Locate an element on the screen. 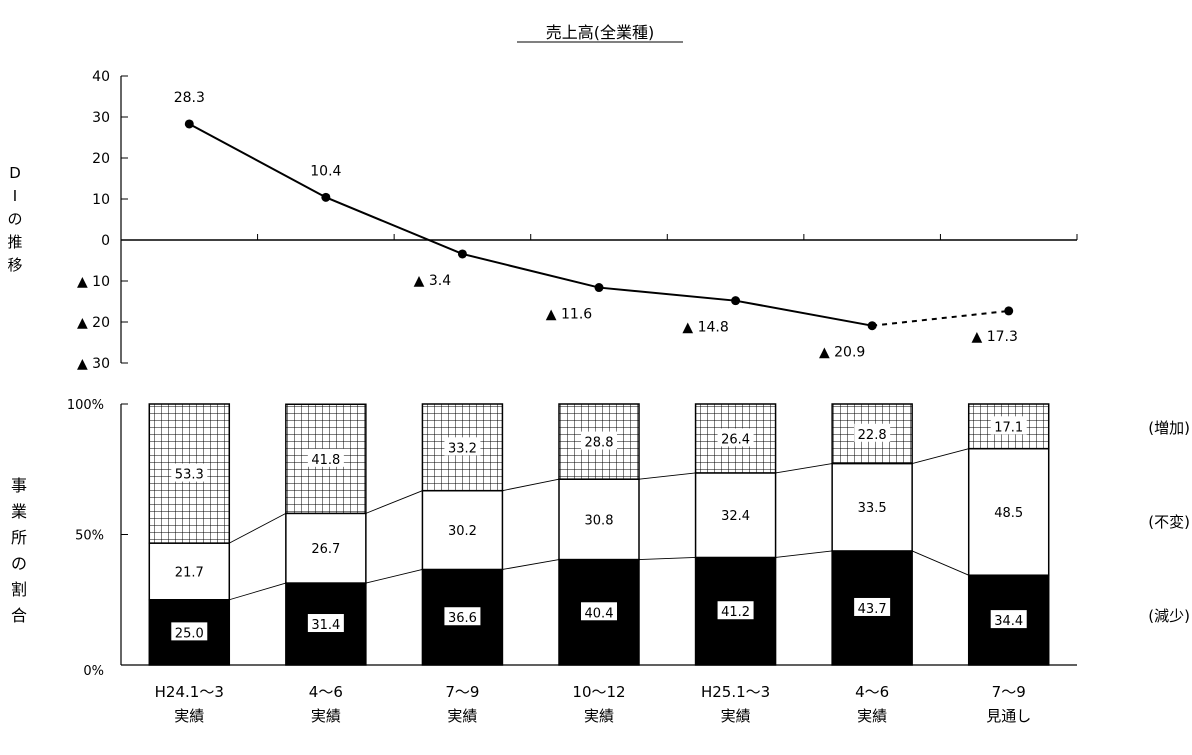  bar-value-label: 32.4 is located at coordinates (735, 516).